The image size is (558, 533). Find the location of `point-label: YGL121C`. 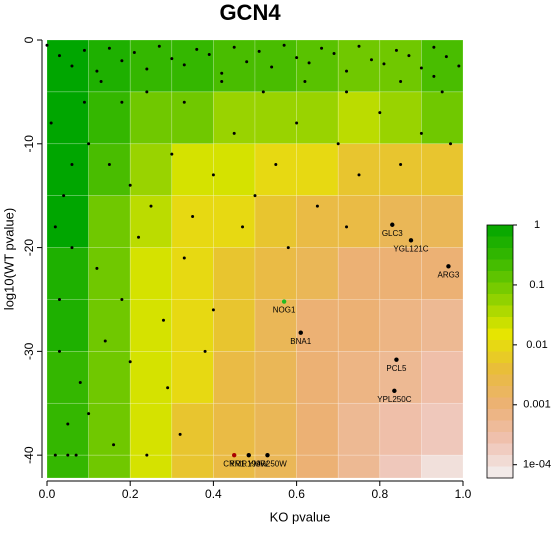

point-label: YGL121C is located at coordinates (410, 248).